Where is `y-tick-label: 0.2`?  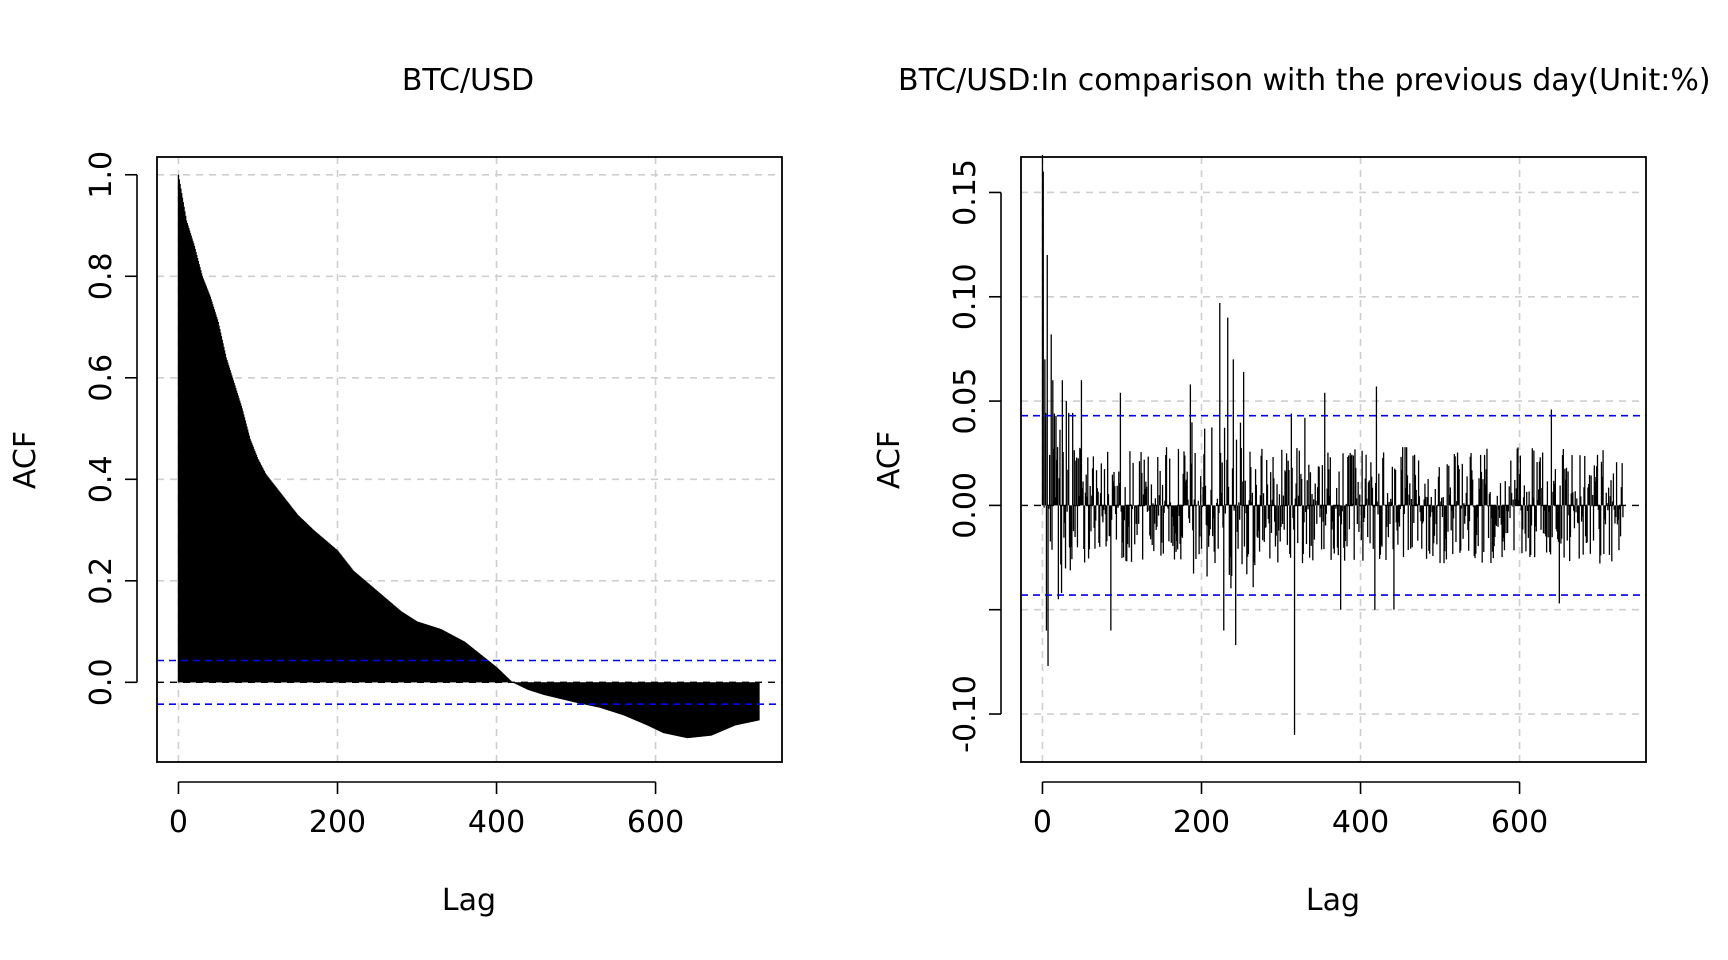 y-tick-label: 0.2 is located at coordinates (101, 581).